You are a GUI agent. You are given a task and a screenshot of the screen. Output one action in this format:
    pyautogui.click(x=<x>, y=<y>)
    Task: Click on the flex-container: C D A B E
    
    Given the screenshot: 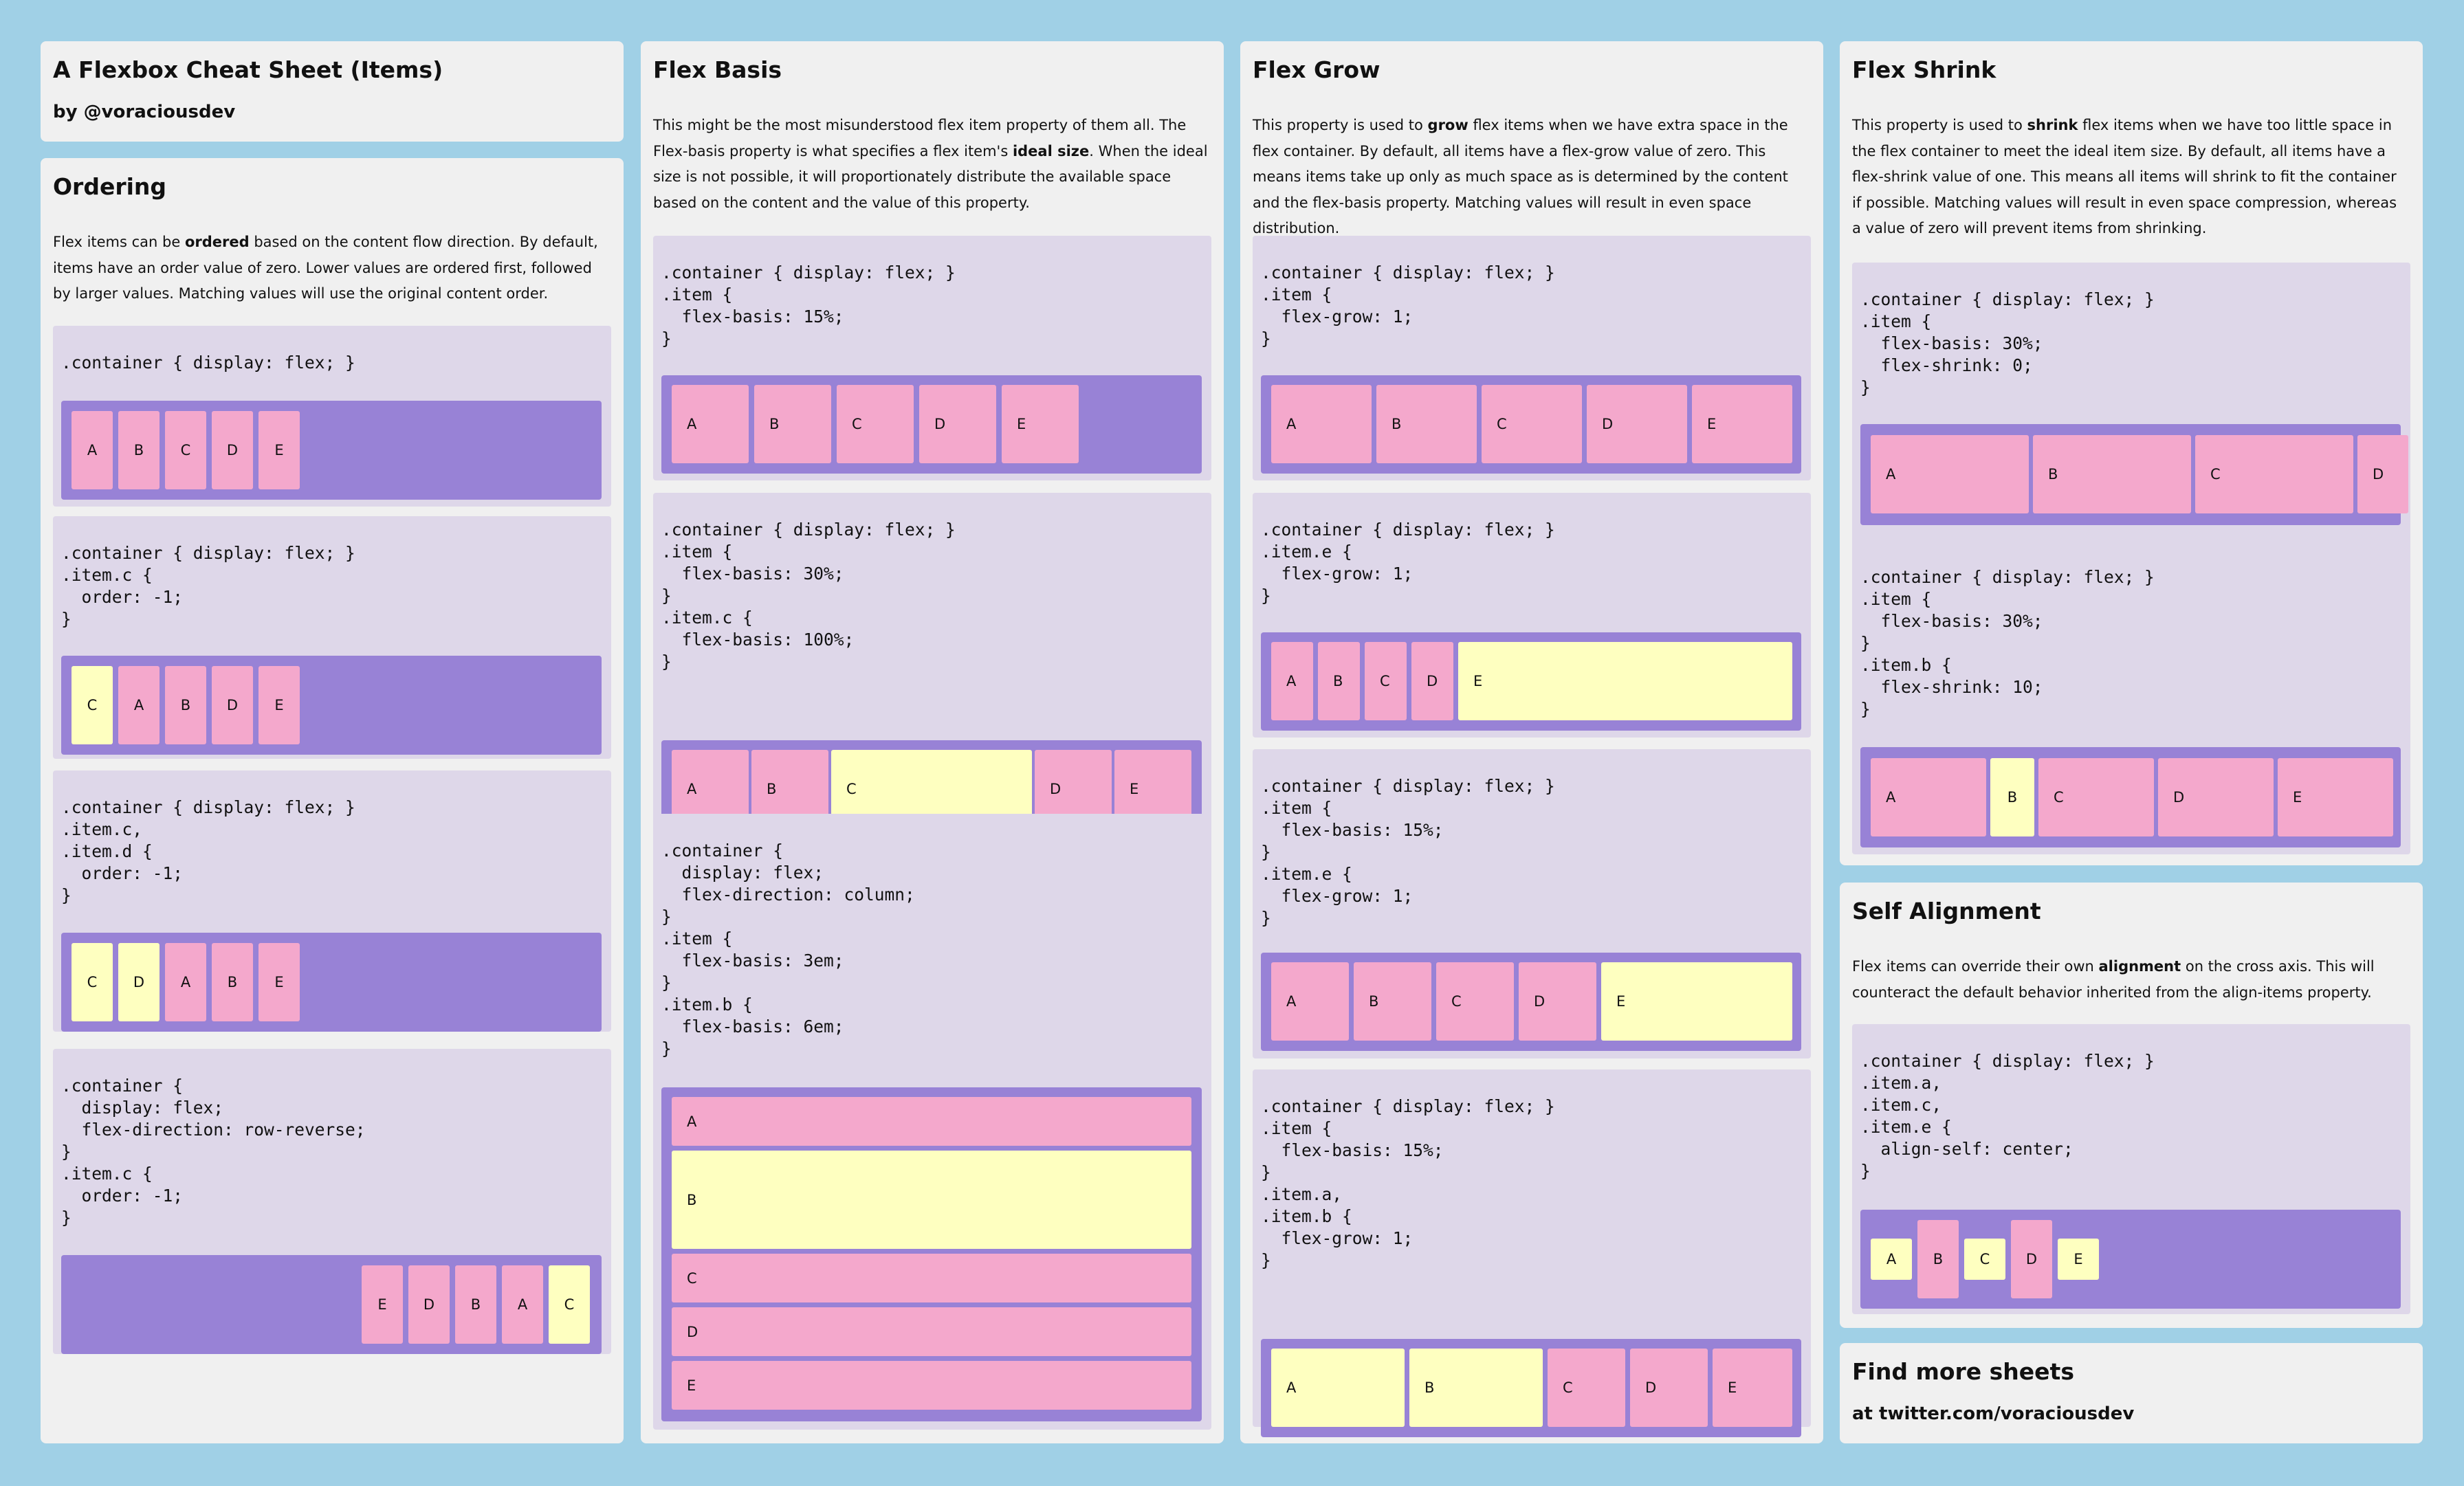 What is the action you would take?
    pyautogui.click(x=331, y=983)
    